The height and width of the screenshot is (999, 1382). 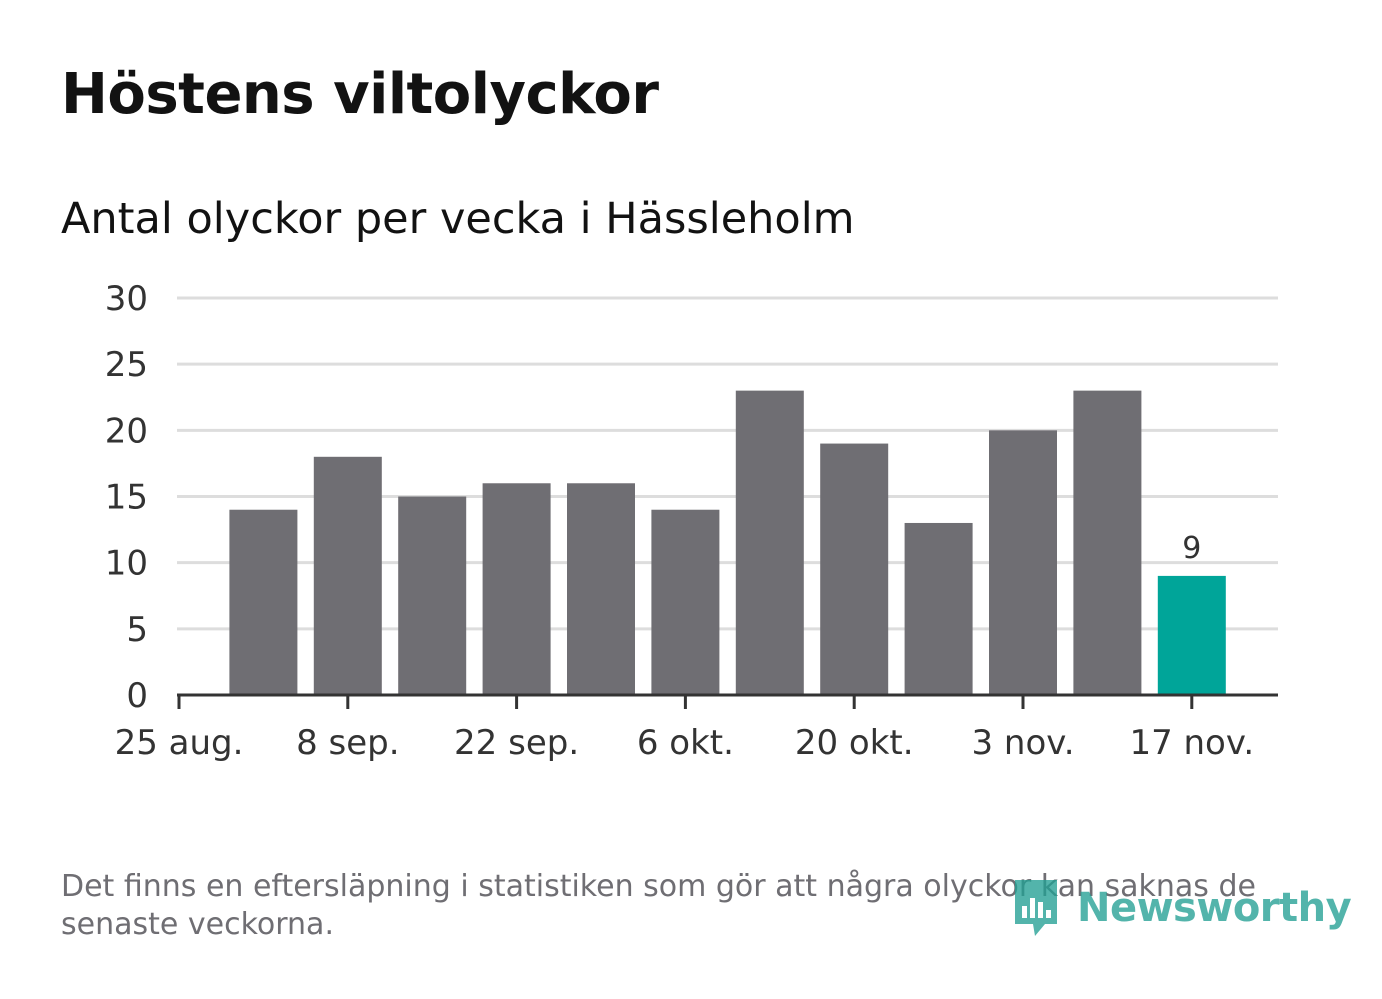 What do you see at coordinates (126, 431) in the screenshot?
I see `y-tick-label: 20` at bounding box center [126, 431].